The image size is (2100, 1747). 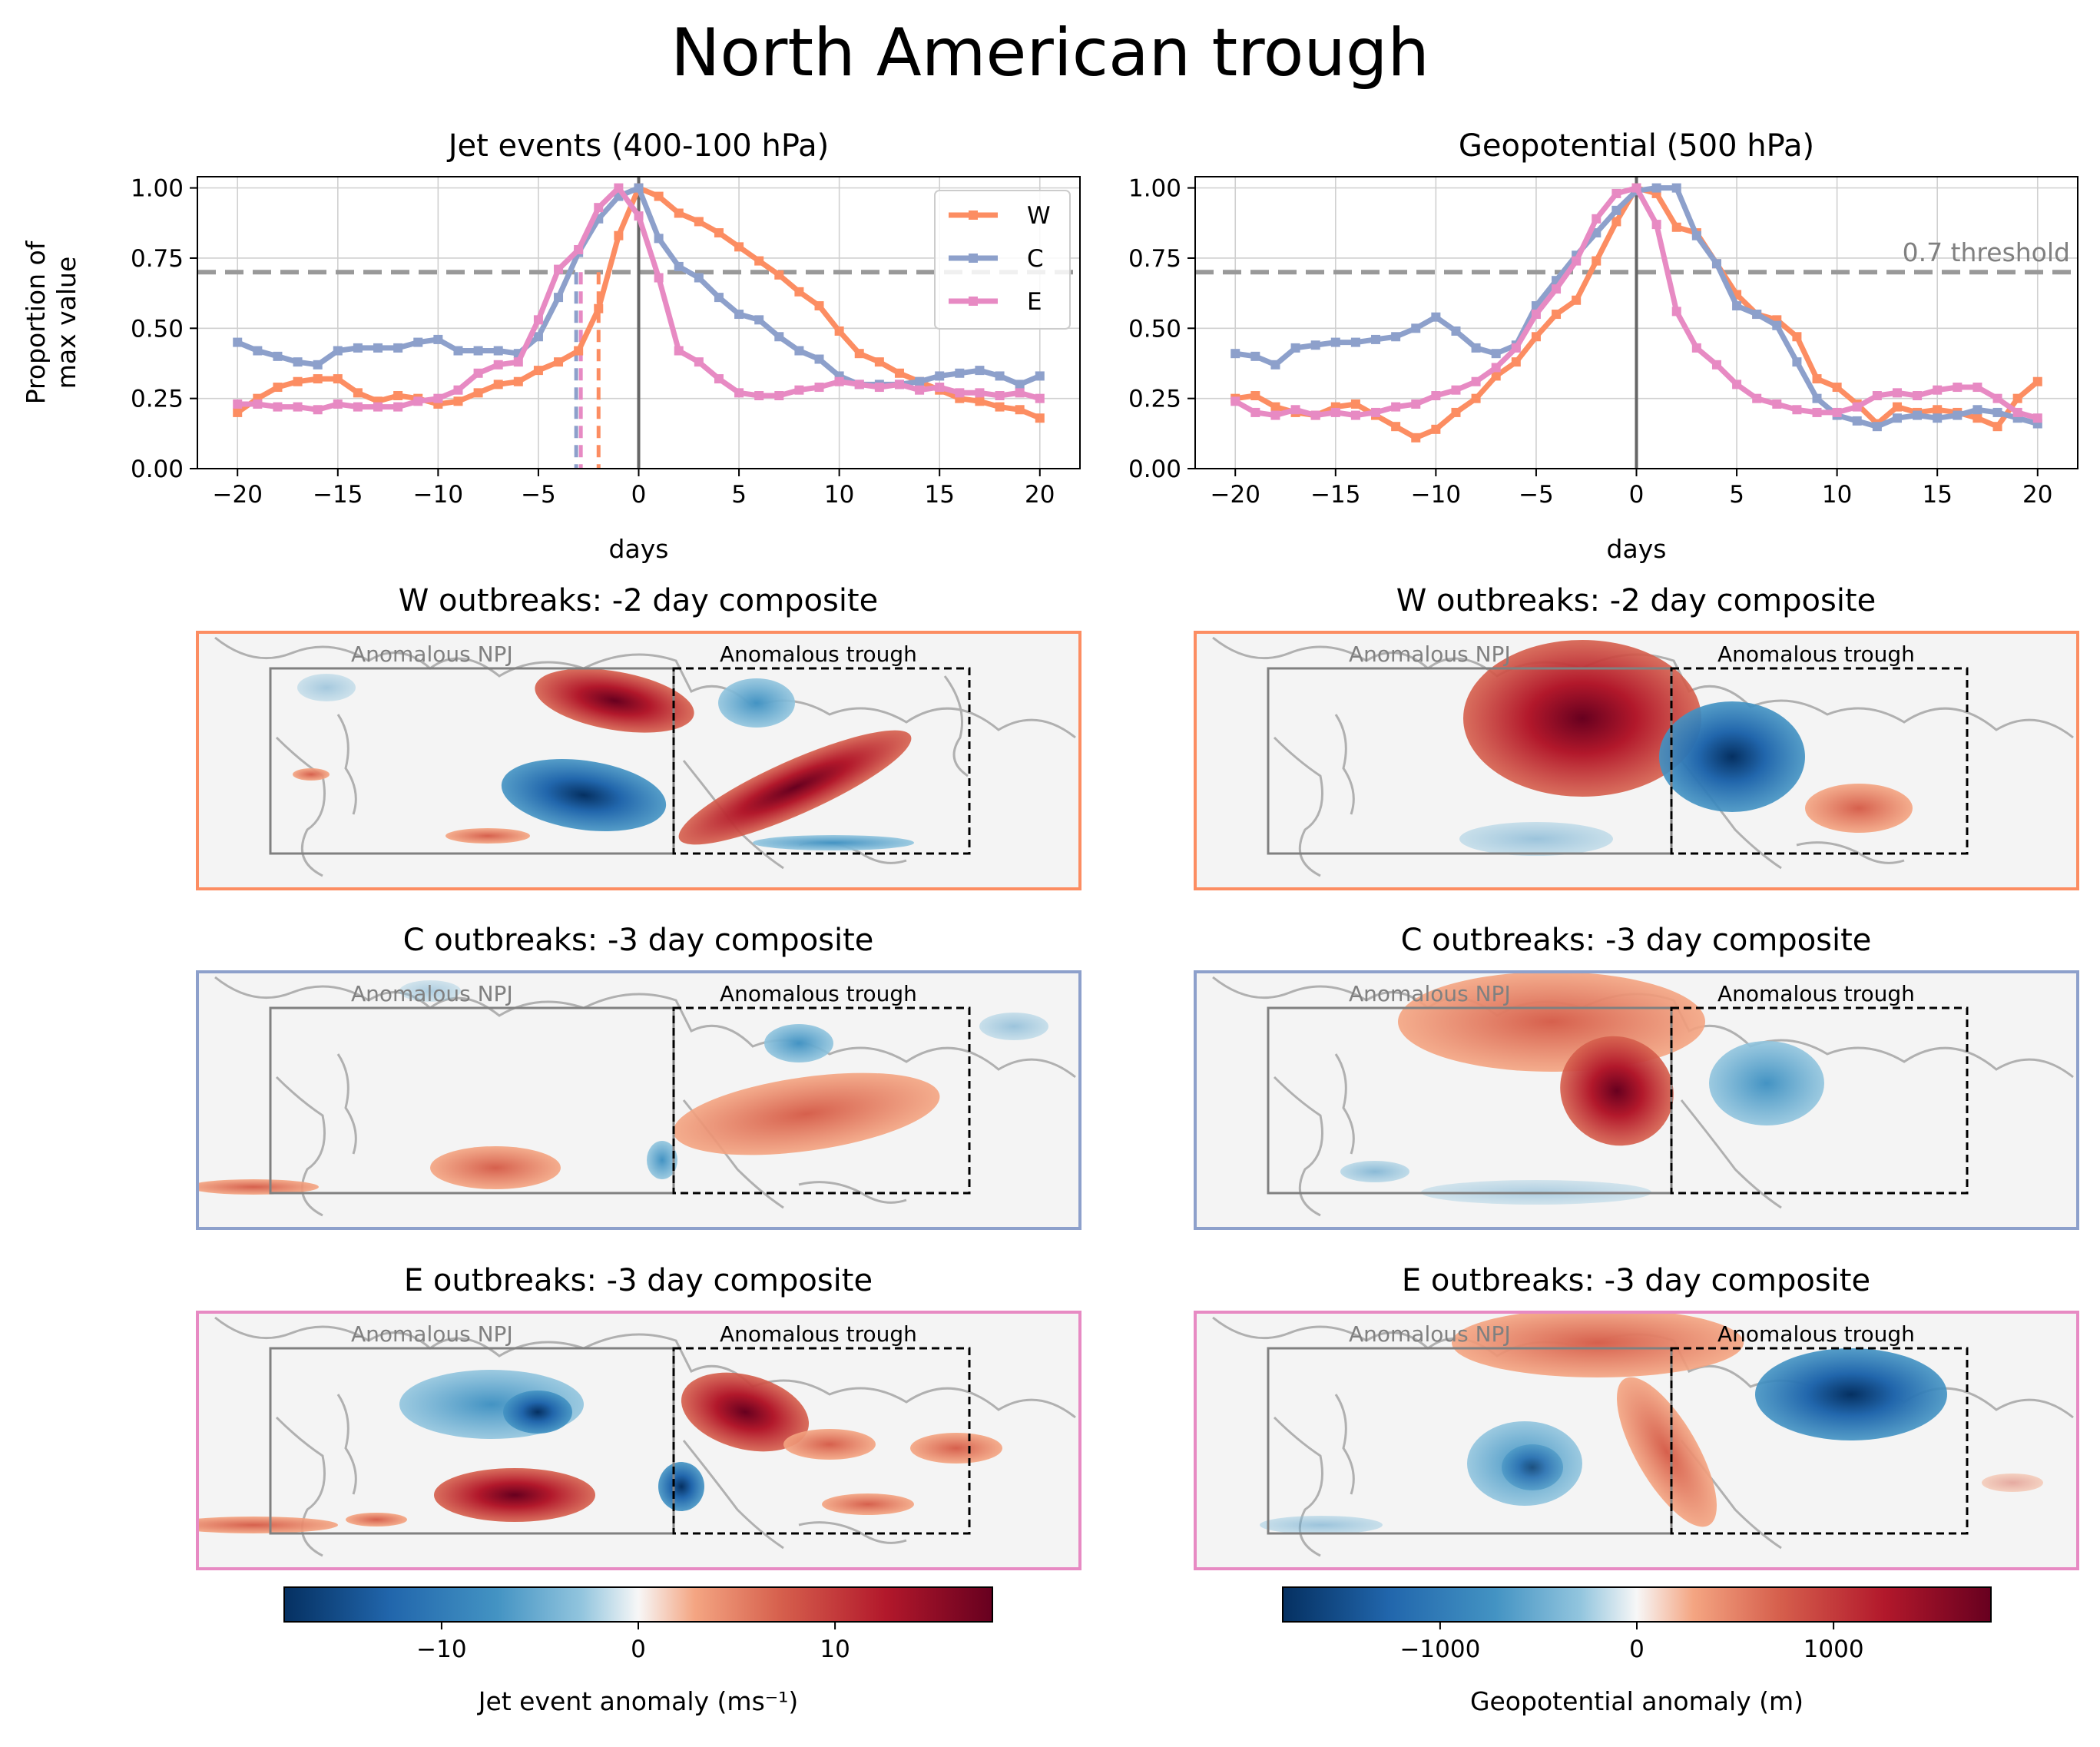 What do you see at coordinates (1816, 654) in the screenshot?
I see `trough-box-label: Anomalous trough` at bounding box center [1816, 654].